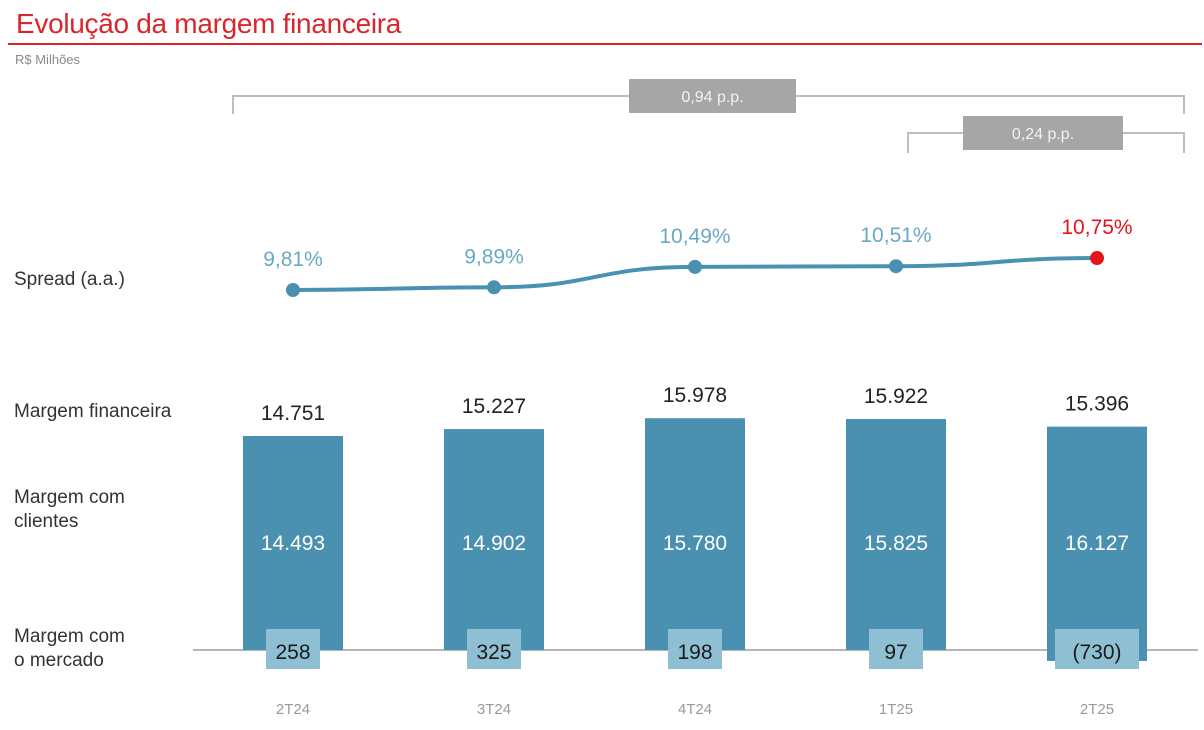 The height and width of the screenshot is (730, 1204). Describe the element at coordinates (695, 266) in the screenshot. I see `spread-point-4T24` at that location.